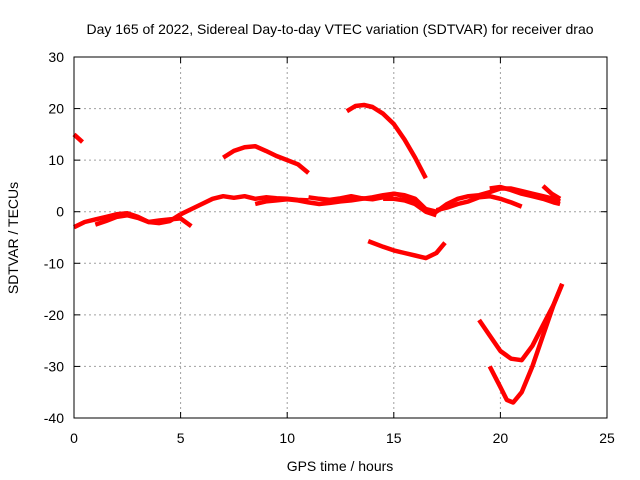  I want to click on series-seg-j, so click(525, 195).